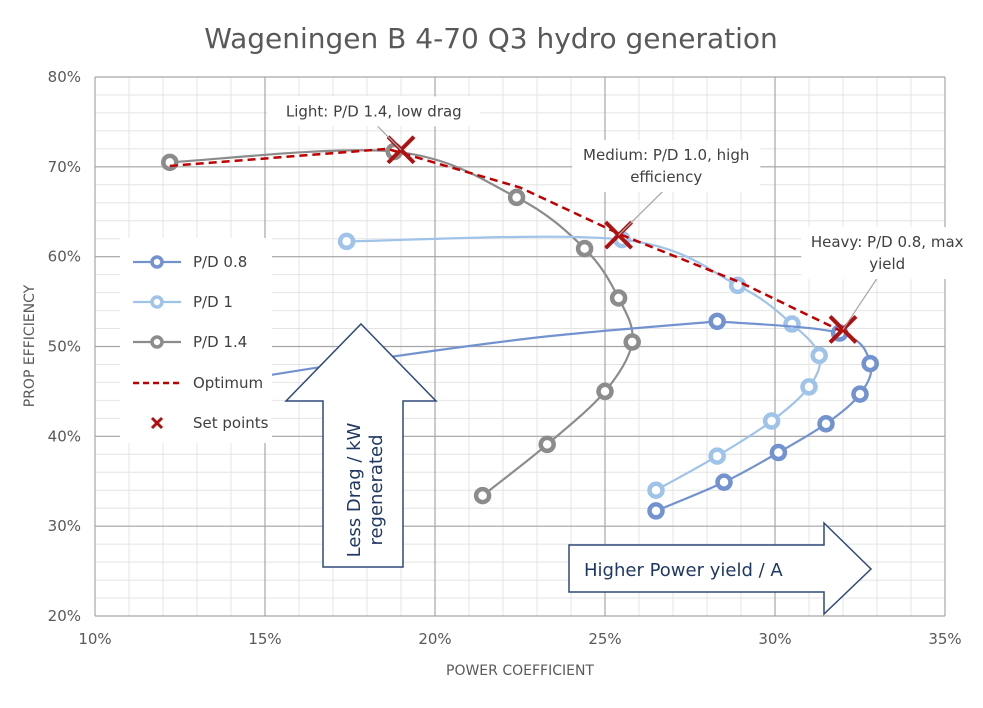  I want to click on annotation: Heavy: P/D 0.8, max yield, so click(887, 278).